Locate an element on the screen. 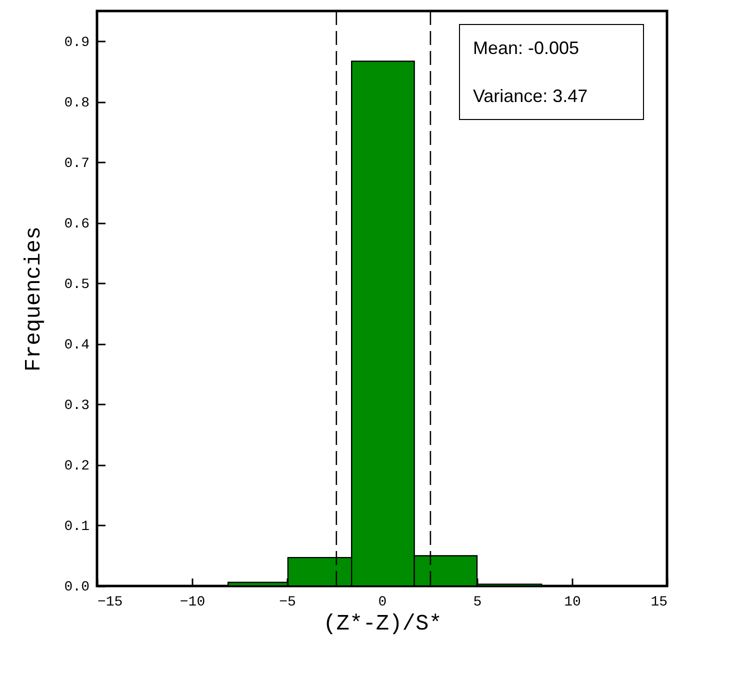 Image resolution: width=752 pixels, height=680 pixels. y-tick-label: 0.1 is located at coordinates (77, 526).